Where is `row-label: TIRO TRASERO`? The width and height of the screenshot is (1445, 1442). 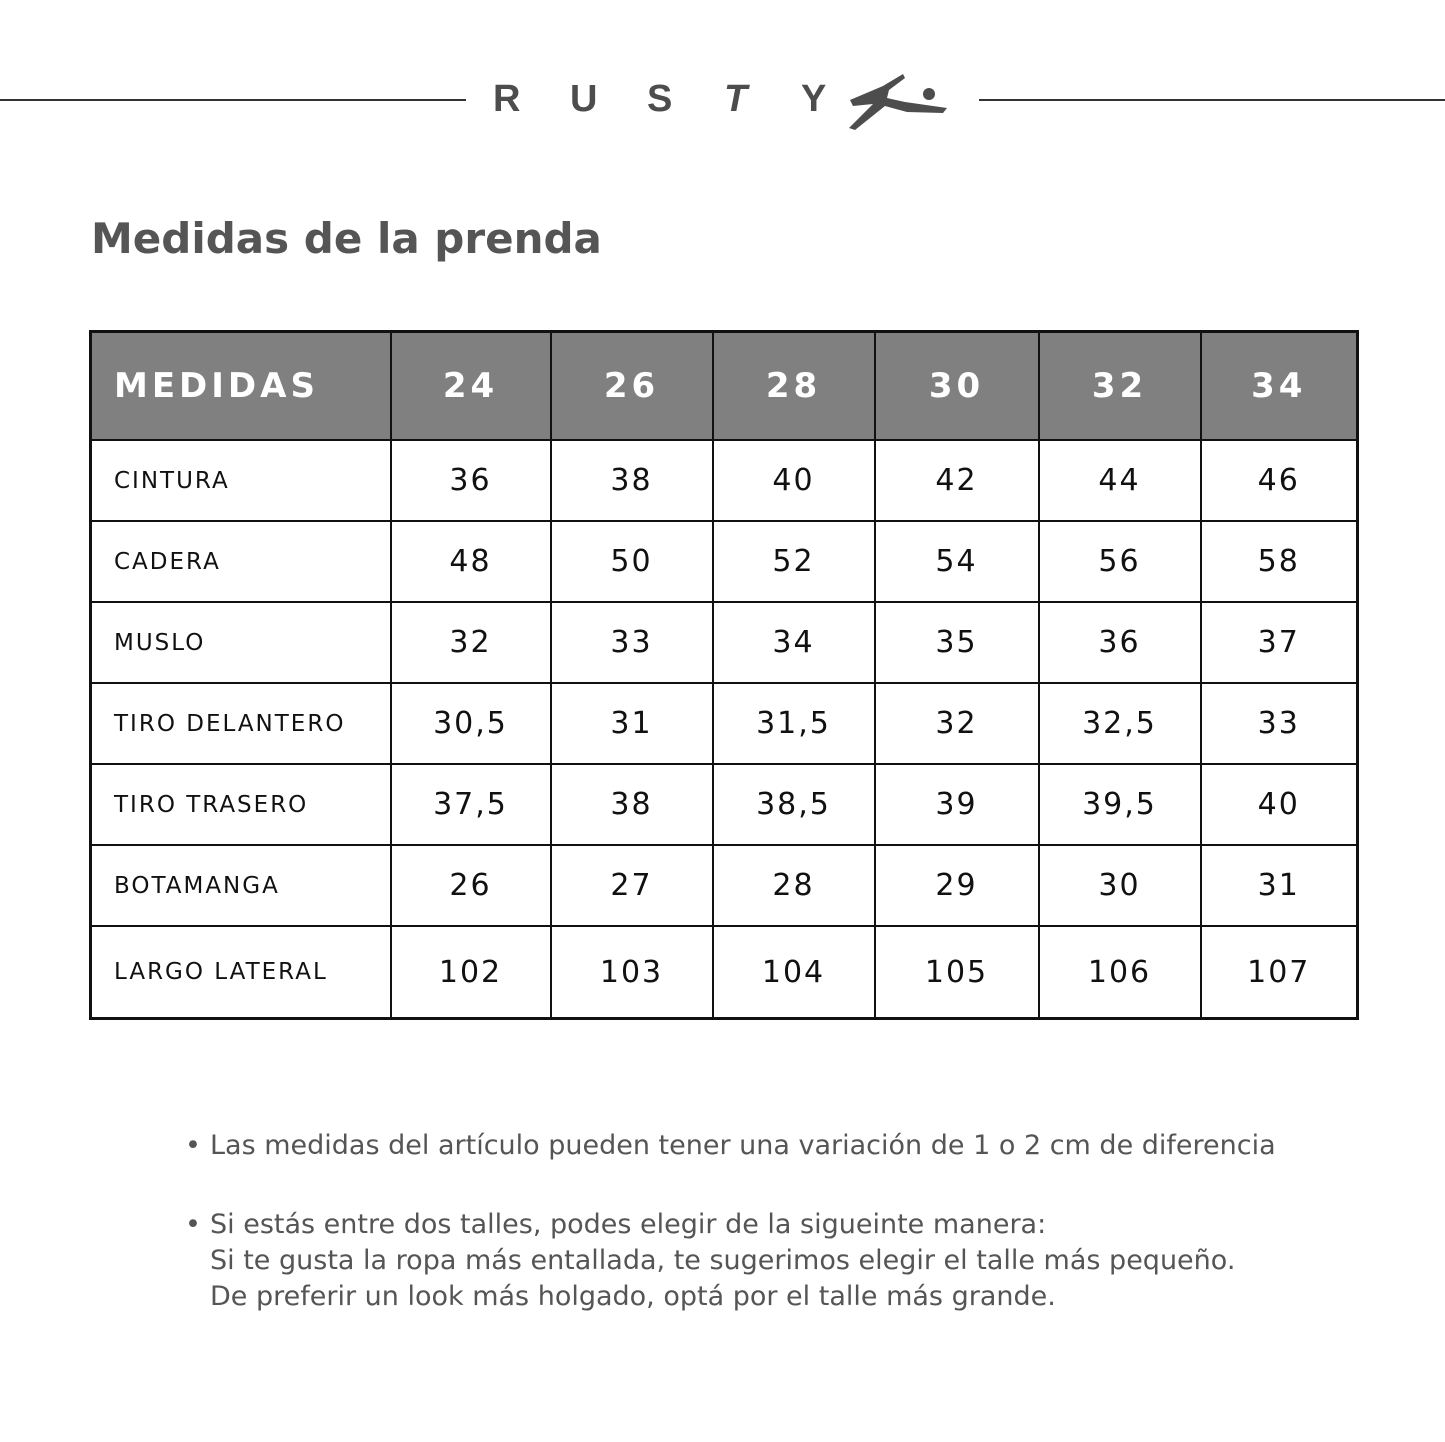 row-label: TIRO TRASERO is located at coordinates (240, 804).